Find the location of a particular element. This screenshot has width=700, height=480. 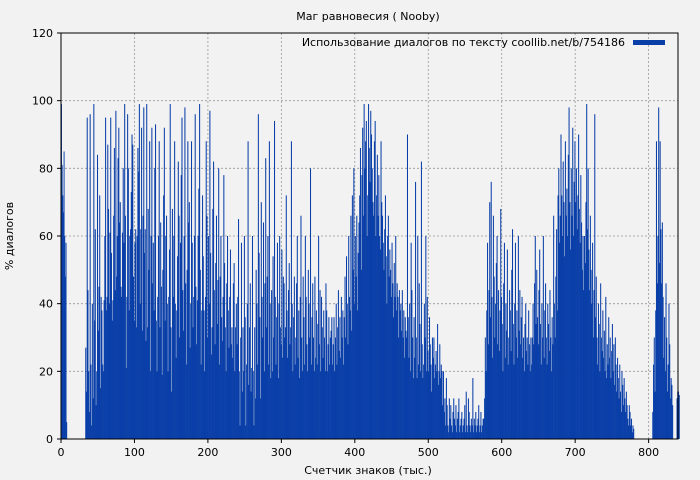

y-tick-label: 20 is located at coordinates (46, 371).